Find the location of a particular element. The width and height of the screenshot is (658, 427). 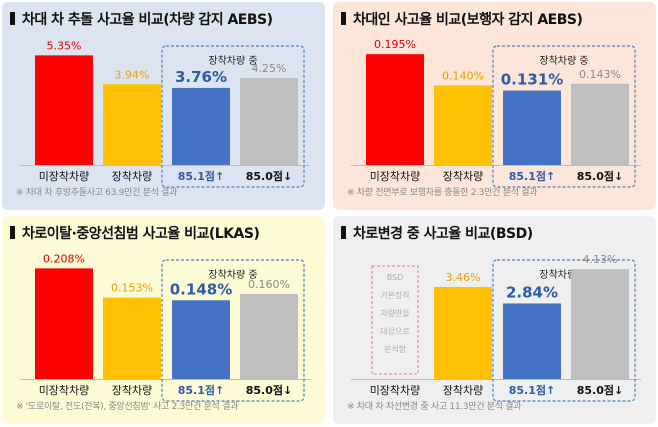

footnote: ※ 차대 차 후방추돌사고 63.9만건 분석 결과 is located at coordinates (97, 193).